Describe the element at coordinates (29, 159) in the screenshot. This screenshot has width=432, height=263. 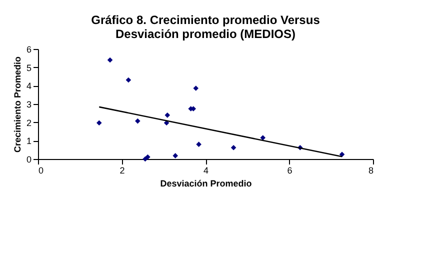
I see `y-tick-label: 0` at that location.